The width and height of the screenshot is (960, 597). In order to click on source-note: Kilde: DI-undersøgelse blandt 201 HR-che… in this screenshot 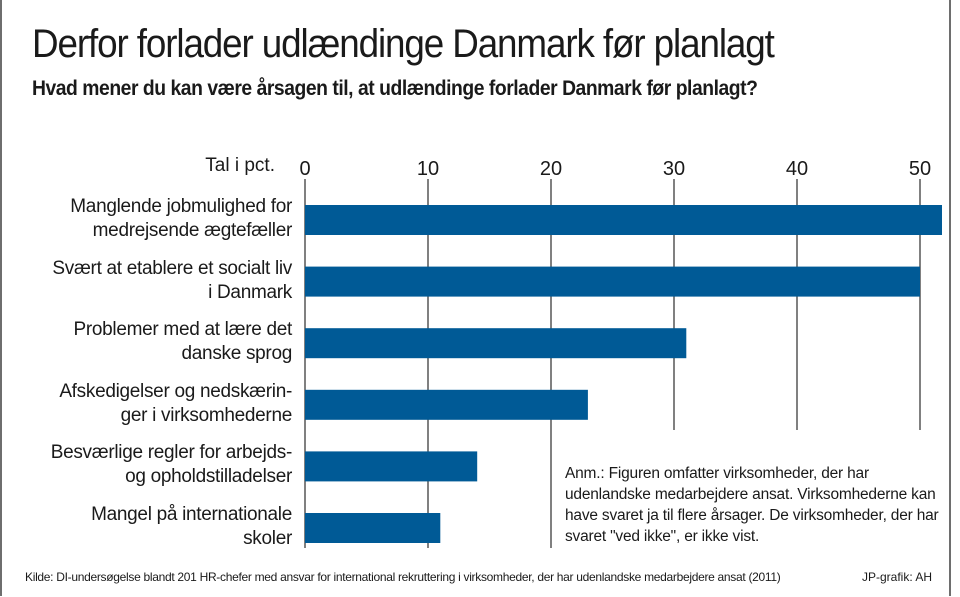, I will do `click(403, 577)`.